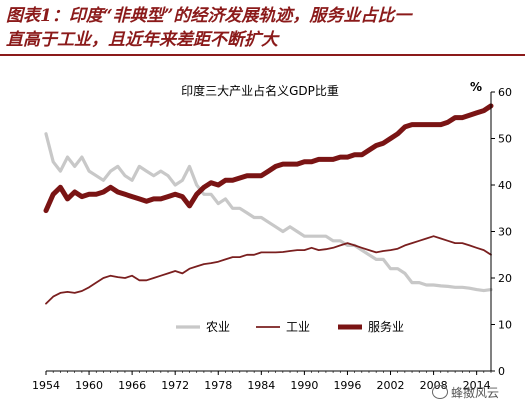 Image resolution: width=525 pixels, height=412 pixels. Describe the element at coordinates (142, 40) in the screenshot. I see `caption-line-2: 直高于工业，且近年来差距不断扩大` at that location.